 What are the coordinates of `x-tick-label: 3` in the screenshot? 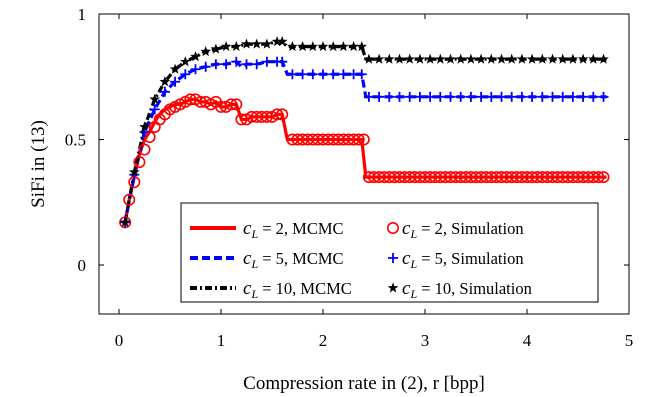 It's located at (425, 340).